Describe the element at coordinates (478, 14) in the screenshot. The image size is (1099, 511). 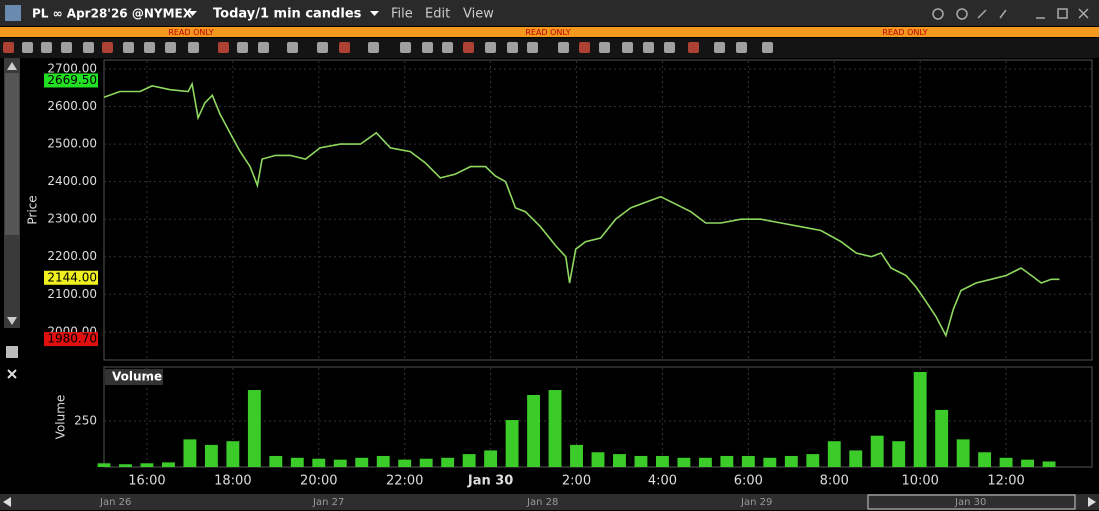
I see `menu-item: View` at that location.